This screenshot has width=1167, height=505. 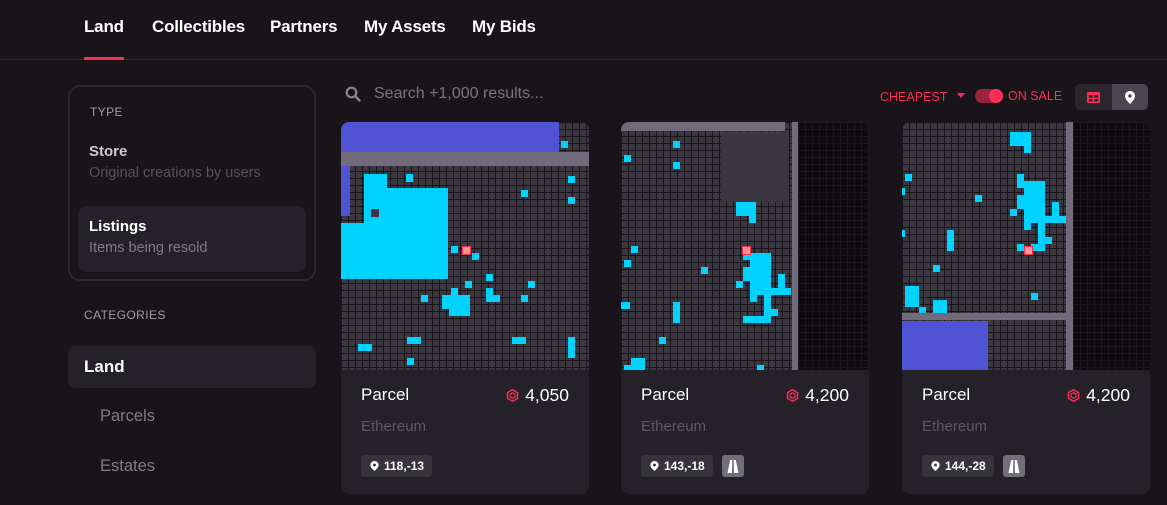 I want to click on type-option-listings: Listings Items being resold, so click(x=192, y=239).